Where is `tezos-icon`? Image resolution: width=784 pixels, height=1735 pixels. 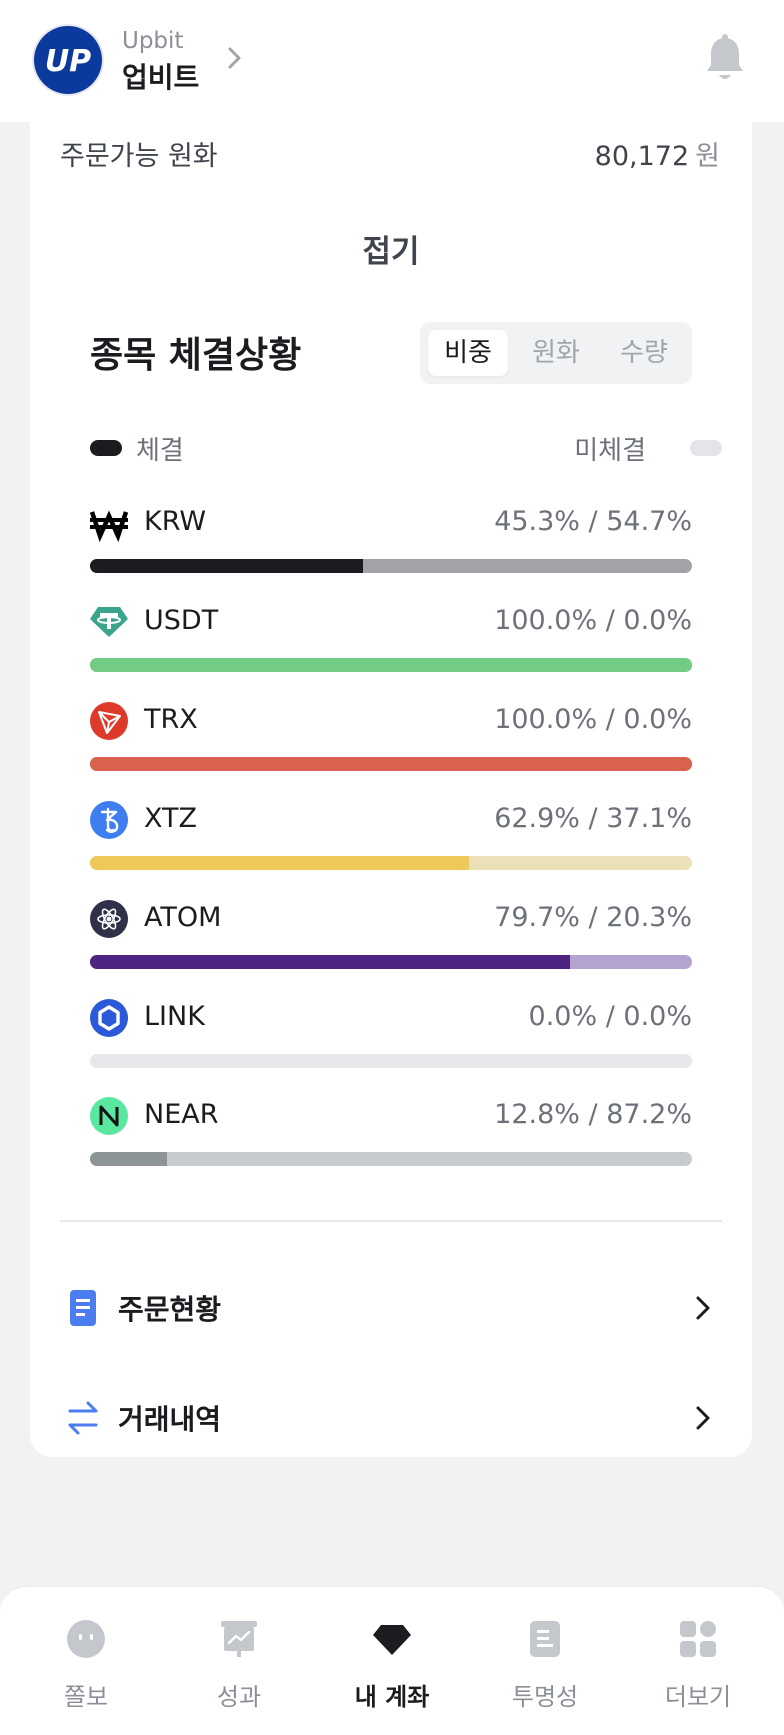
tezos-icon is located at coordinates (109, 820).